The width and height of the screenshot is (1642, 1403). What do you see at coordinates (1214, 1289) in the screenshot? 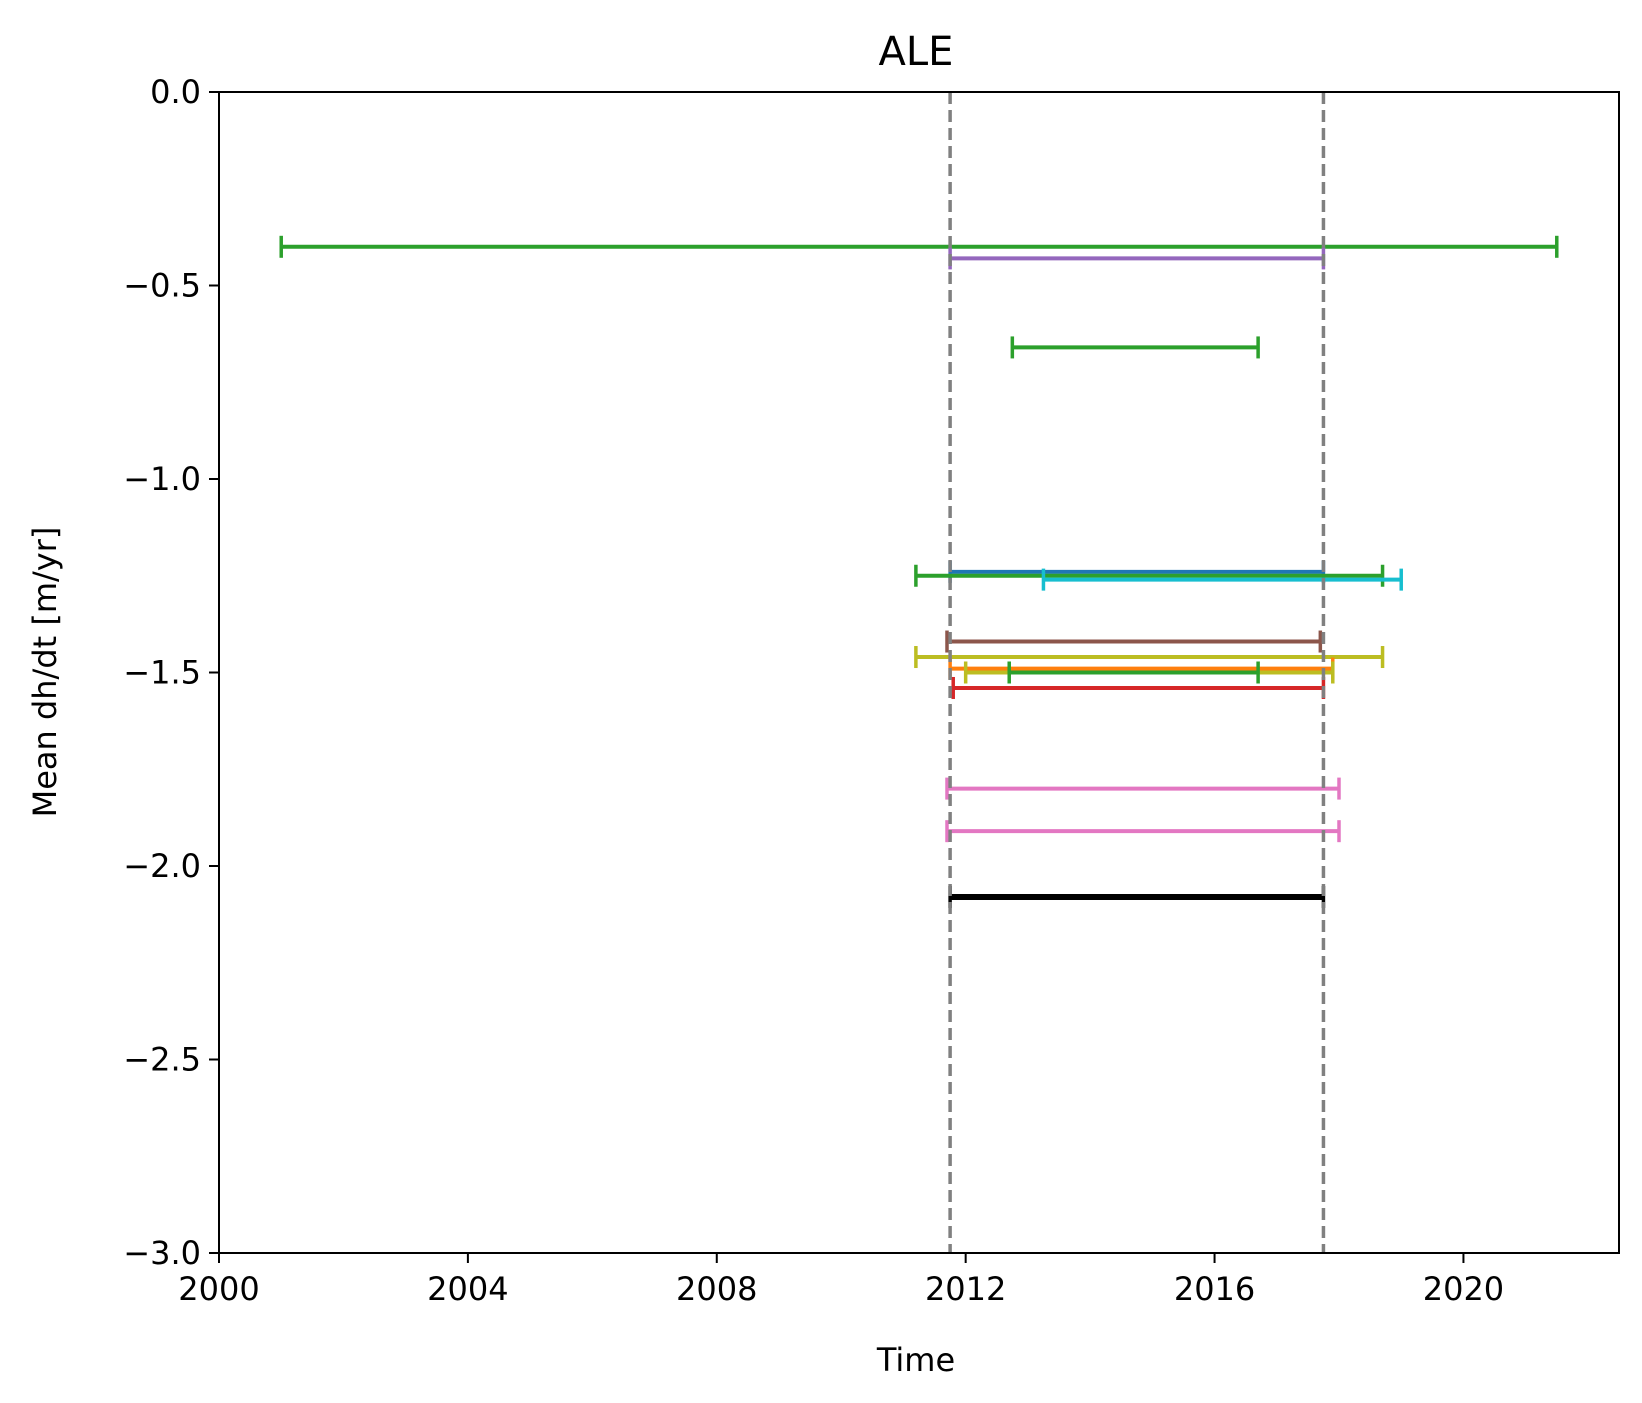
I see `x-tick-label: 2016` at bounding box center [1214, 1289].